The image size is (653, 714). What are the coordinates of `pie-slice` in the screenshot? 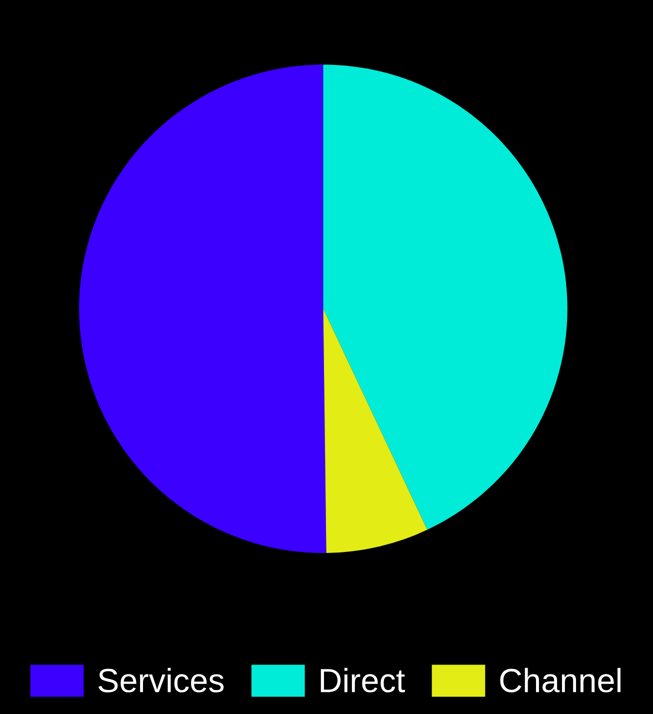 It's located at (375, 430).